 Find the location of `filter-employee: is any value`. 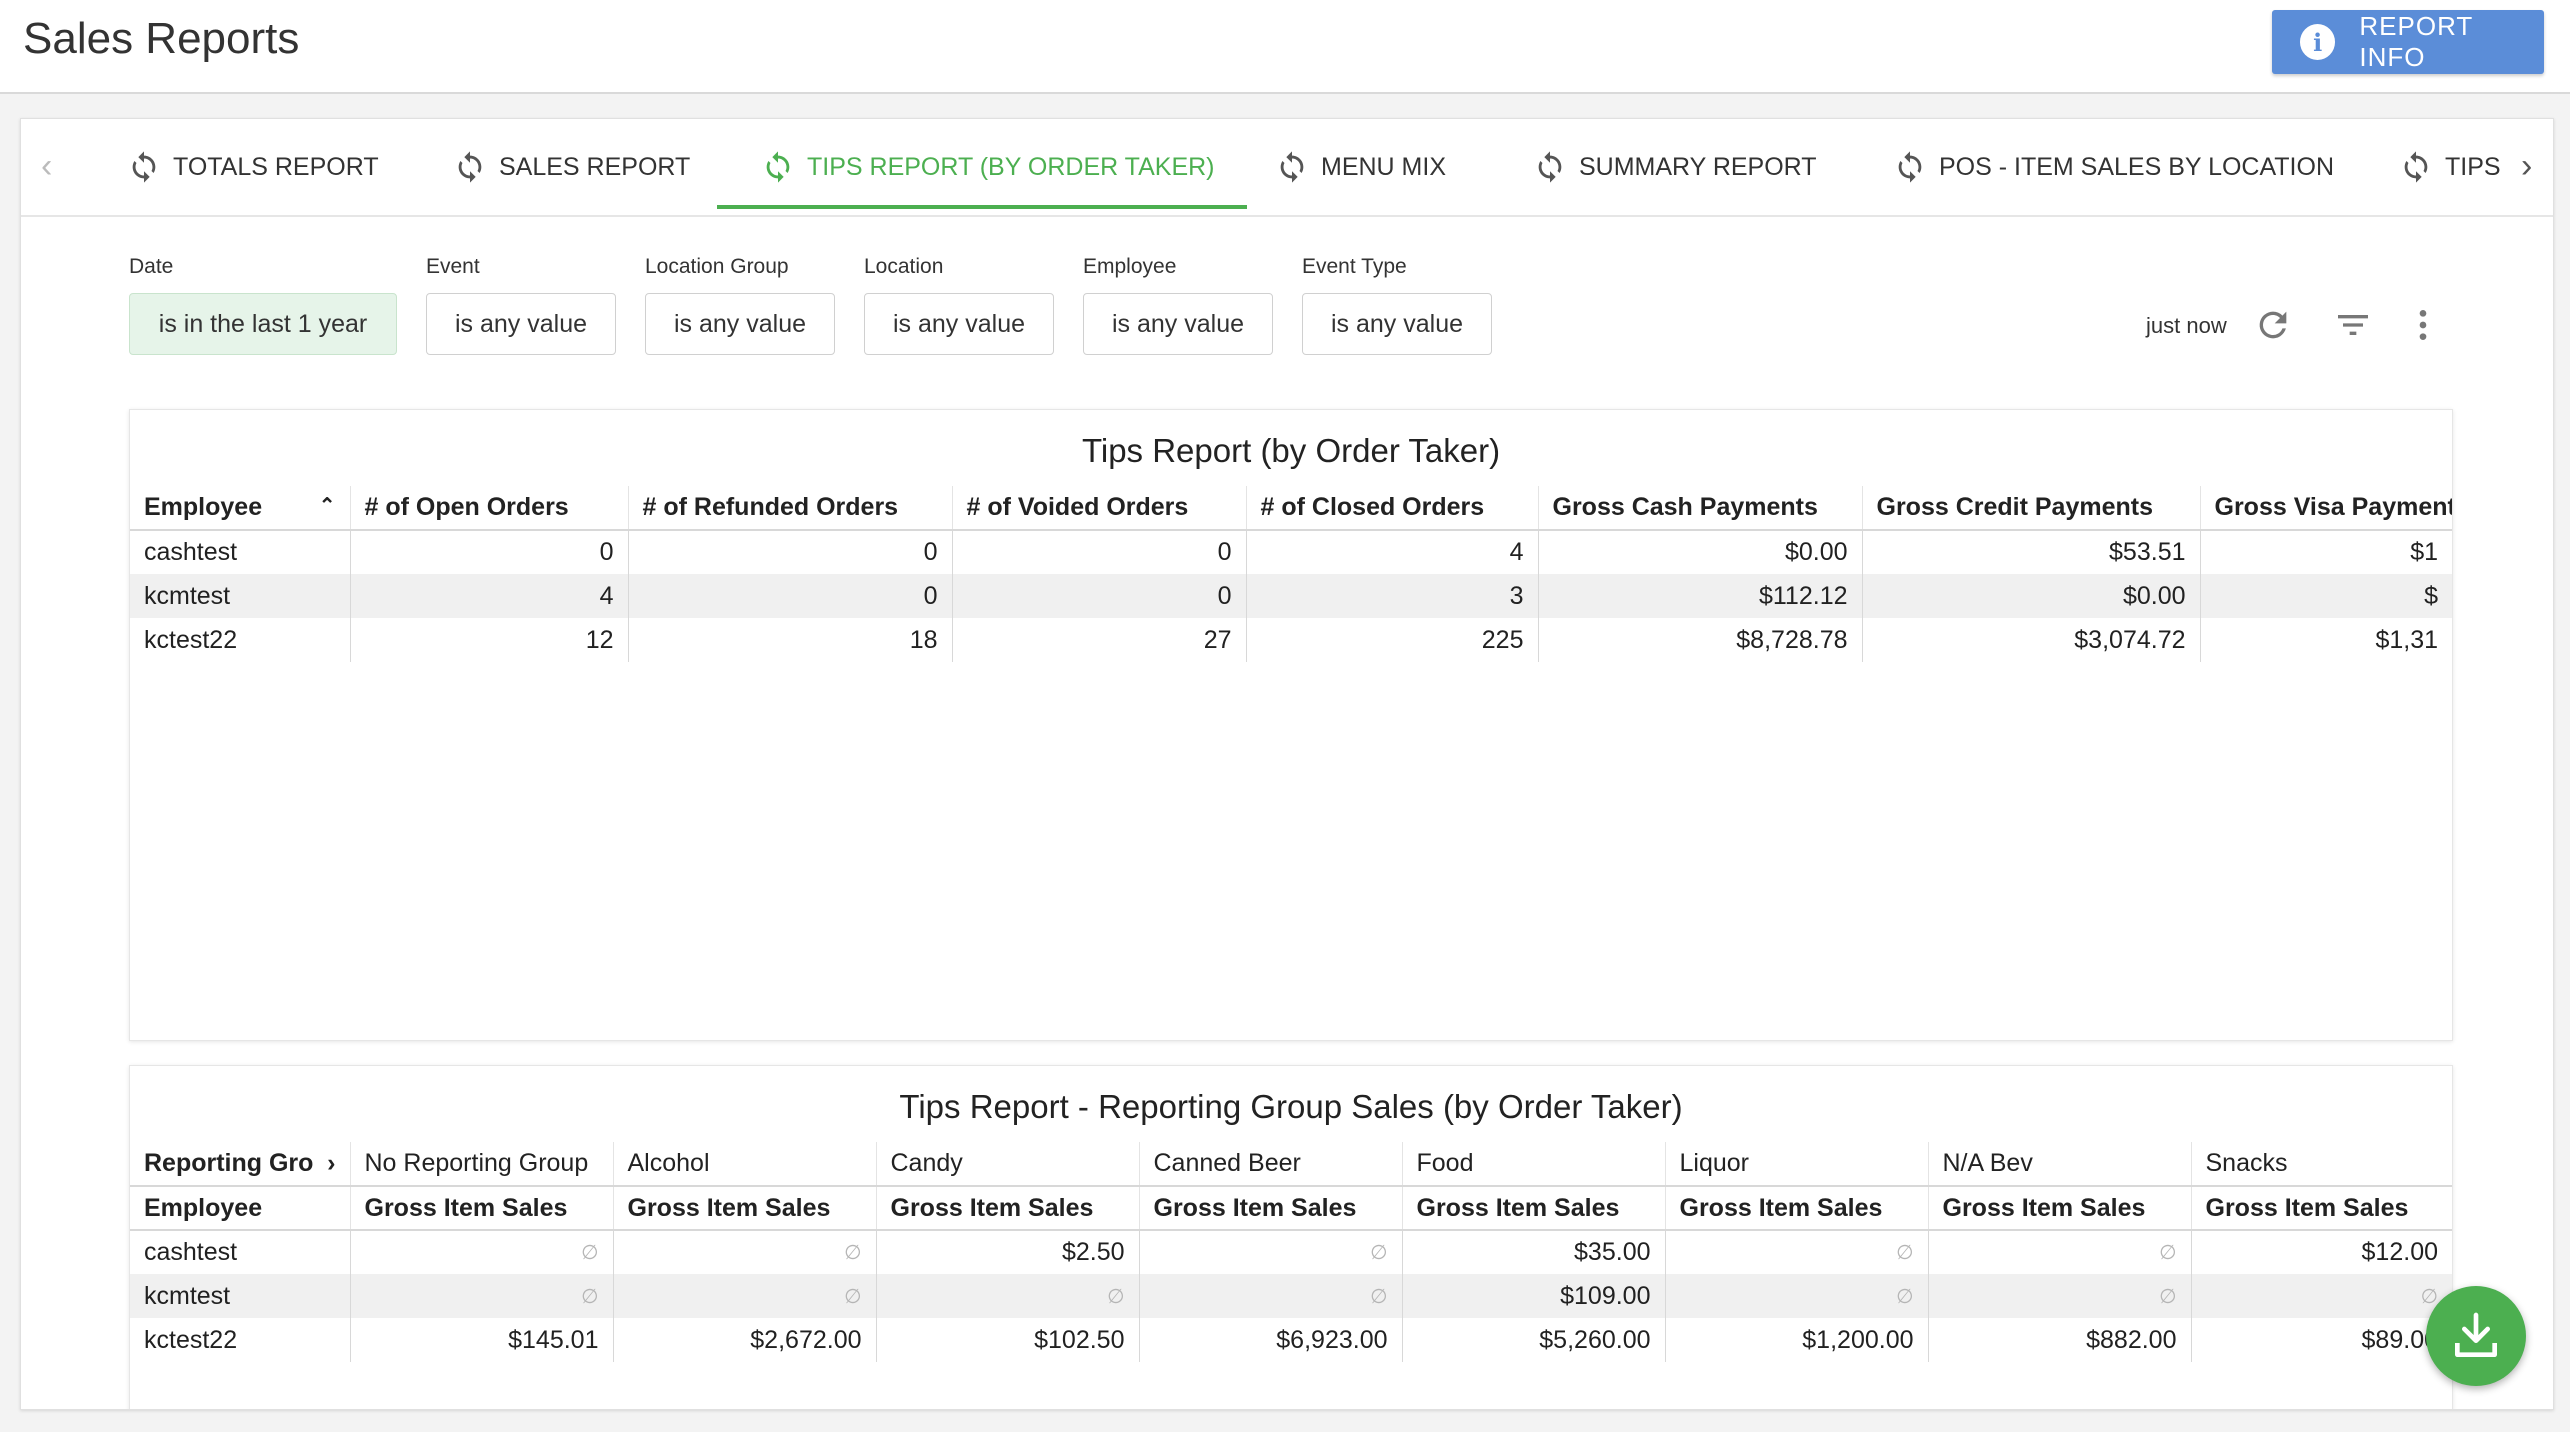

filter-employee: is any value is located at coordinates (1178, 324).